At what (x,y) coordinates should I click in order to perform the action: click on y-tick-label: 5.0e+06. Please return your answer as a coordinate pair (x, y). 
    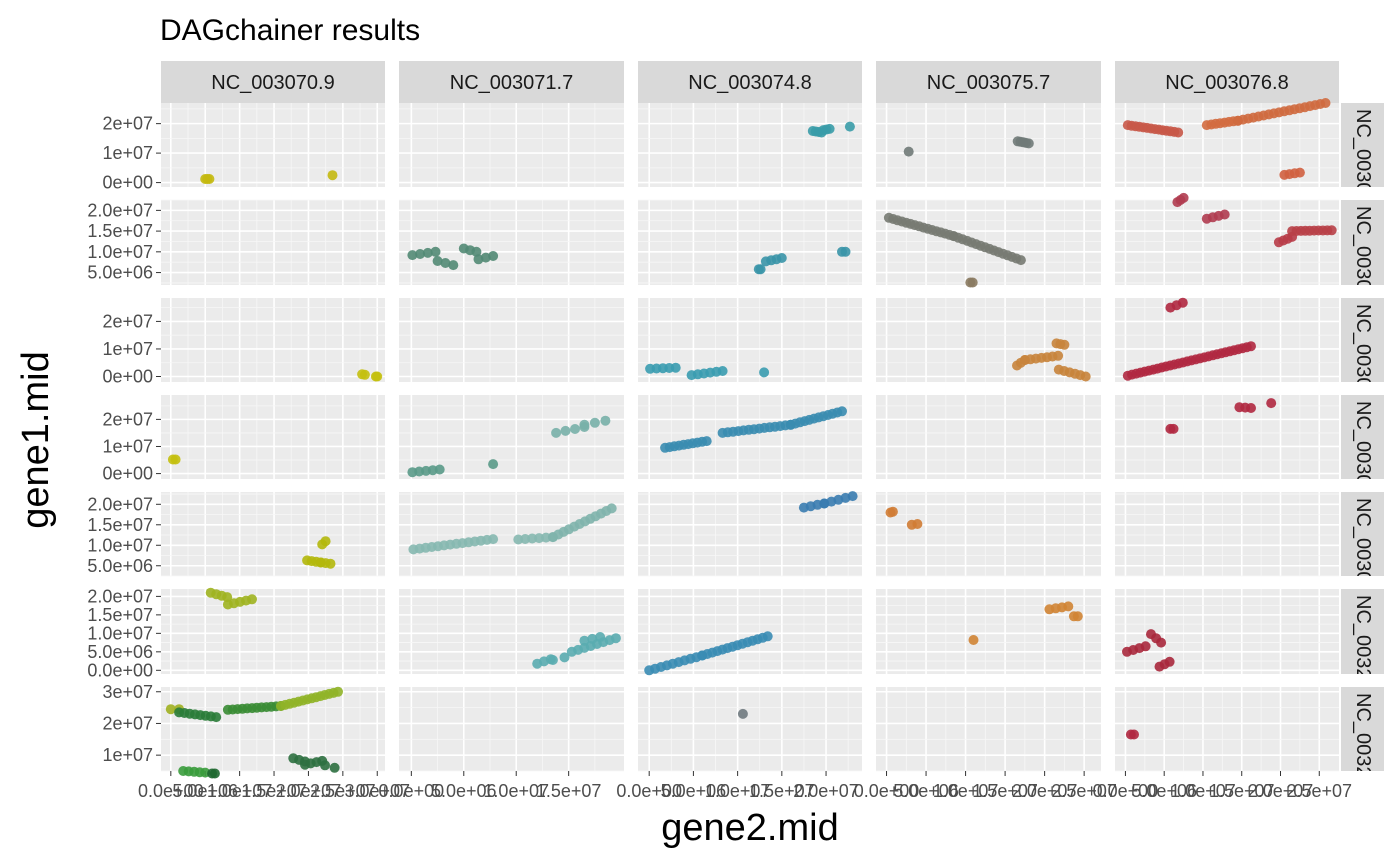
    Looking at the image, I should click on (120, 273).